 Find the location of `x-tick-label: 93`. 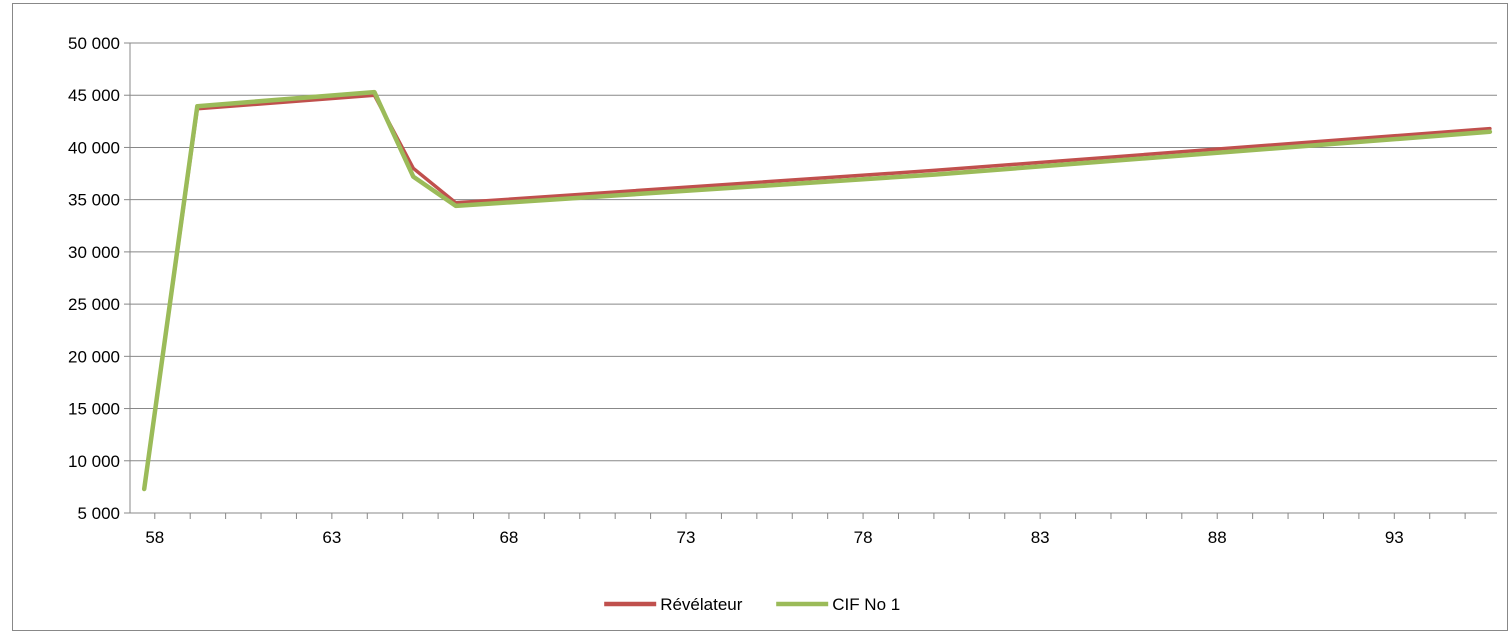

x-tick-label: 93 is located at coordinates (1394, 537).